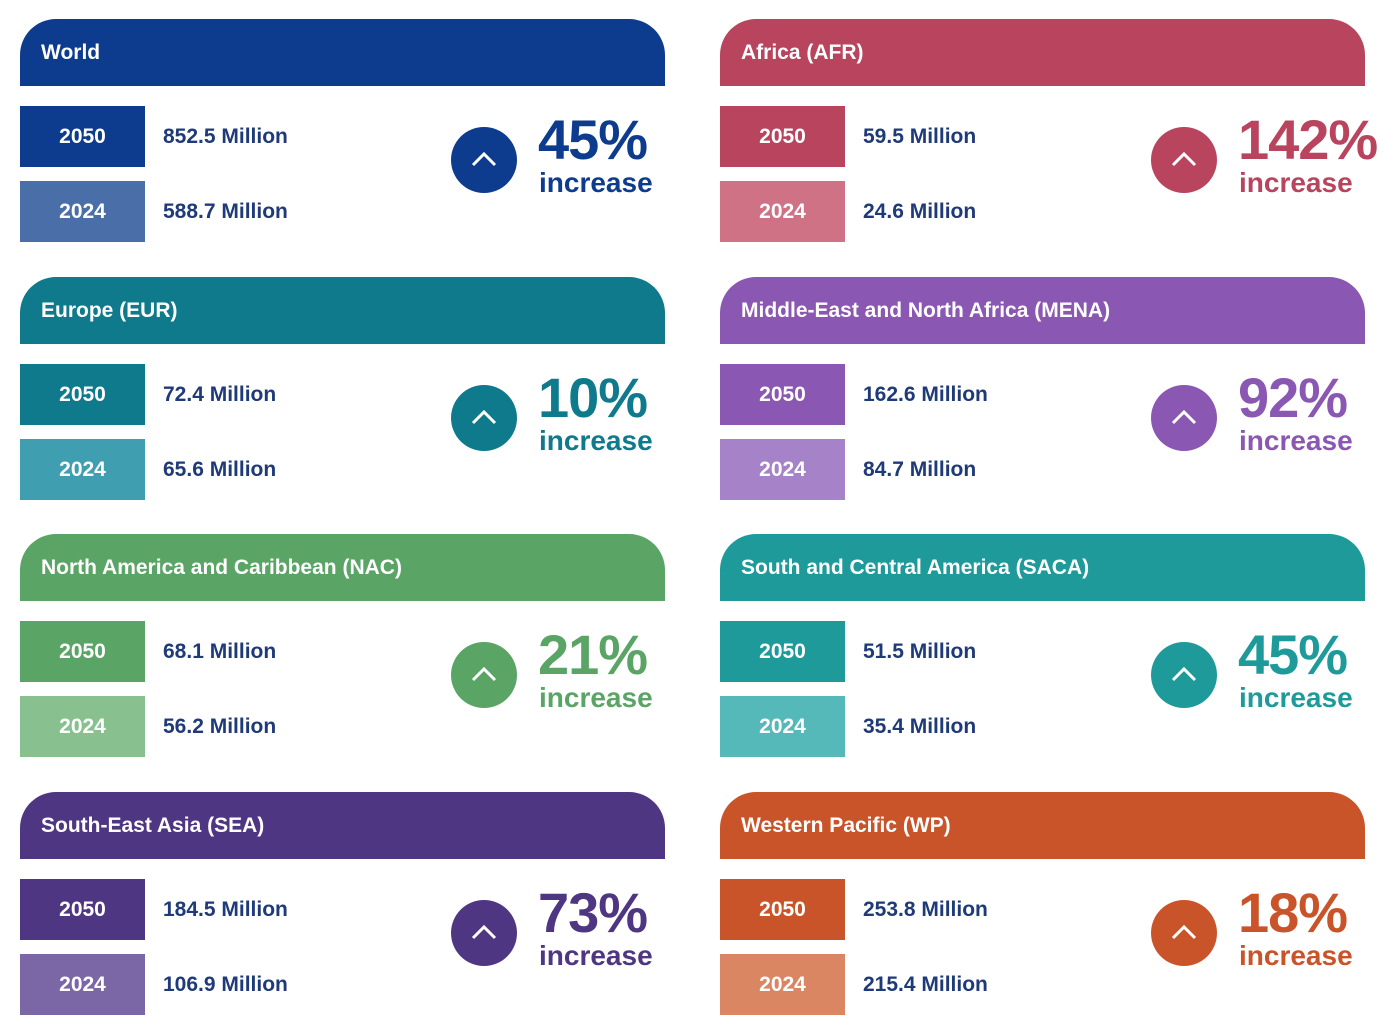 The image size is (1400, 1032). Describe the element at coordinates (920, 136) in the screenshot. I see `value-2050: 59.5 Million` at that location.